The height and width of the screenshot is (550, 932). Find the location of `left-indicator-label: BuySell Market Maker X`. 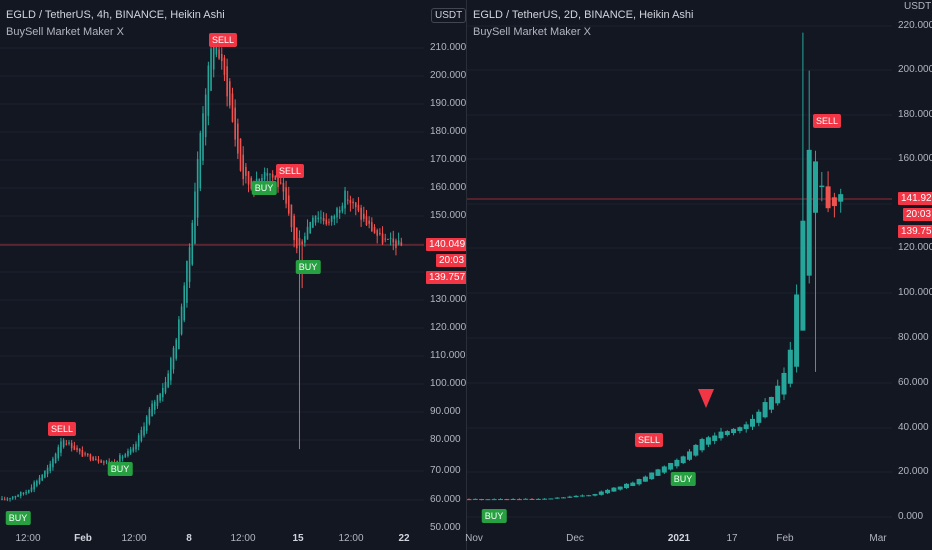

left-indicator-label: BuySell Market Maker X is located at coordinates (65, 32).